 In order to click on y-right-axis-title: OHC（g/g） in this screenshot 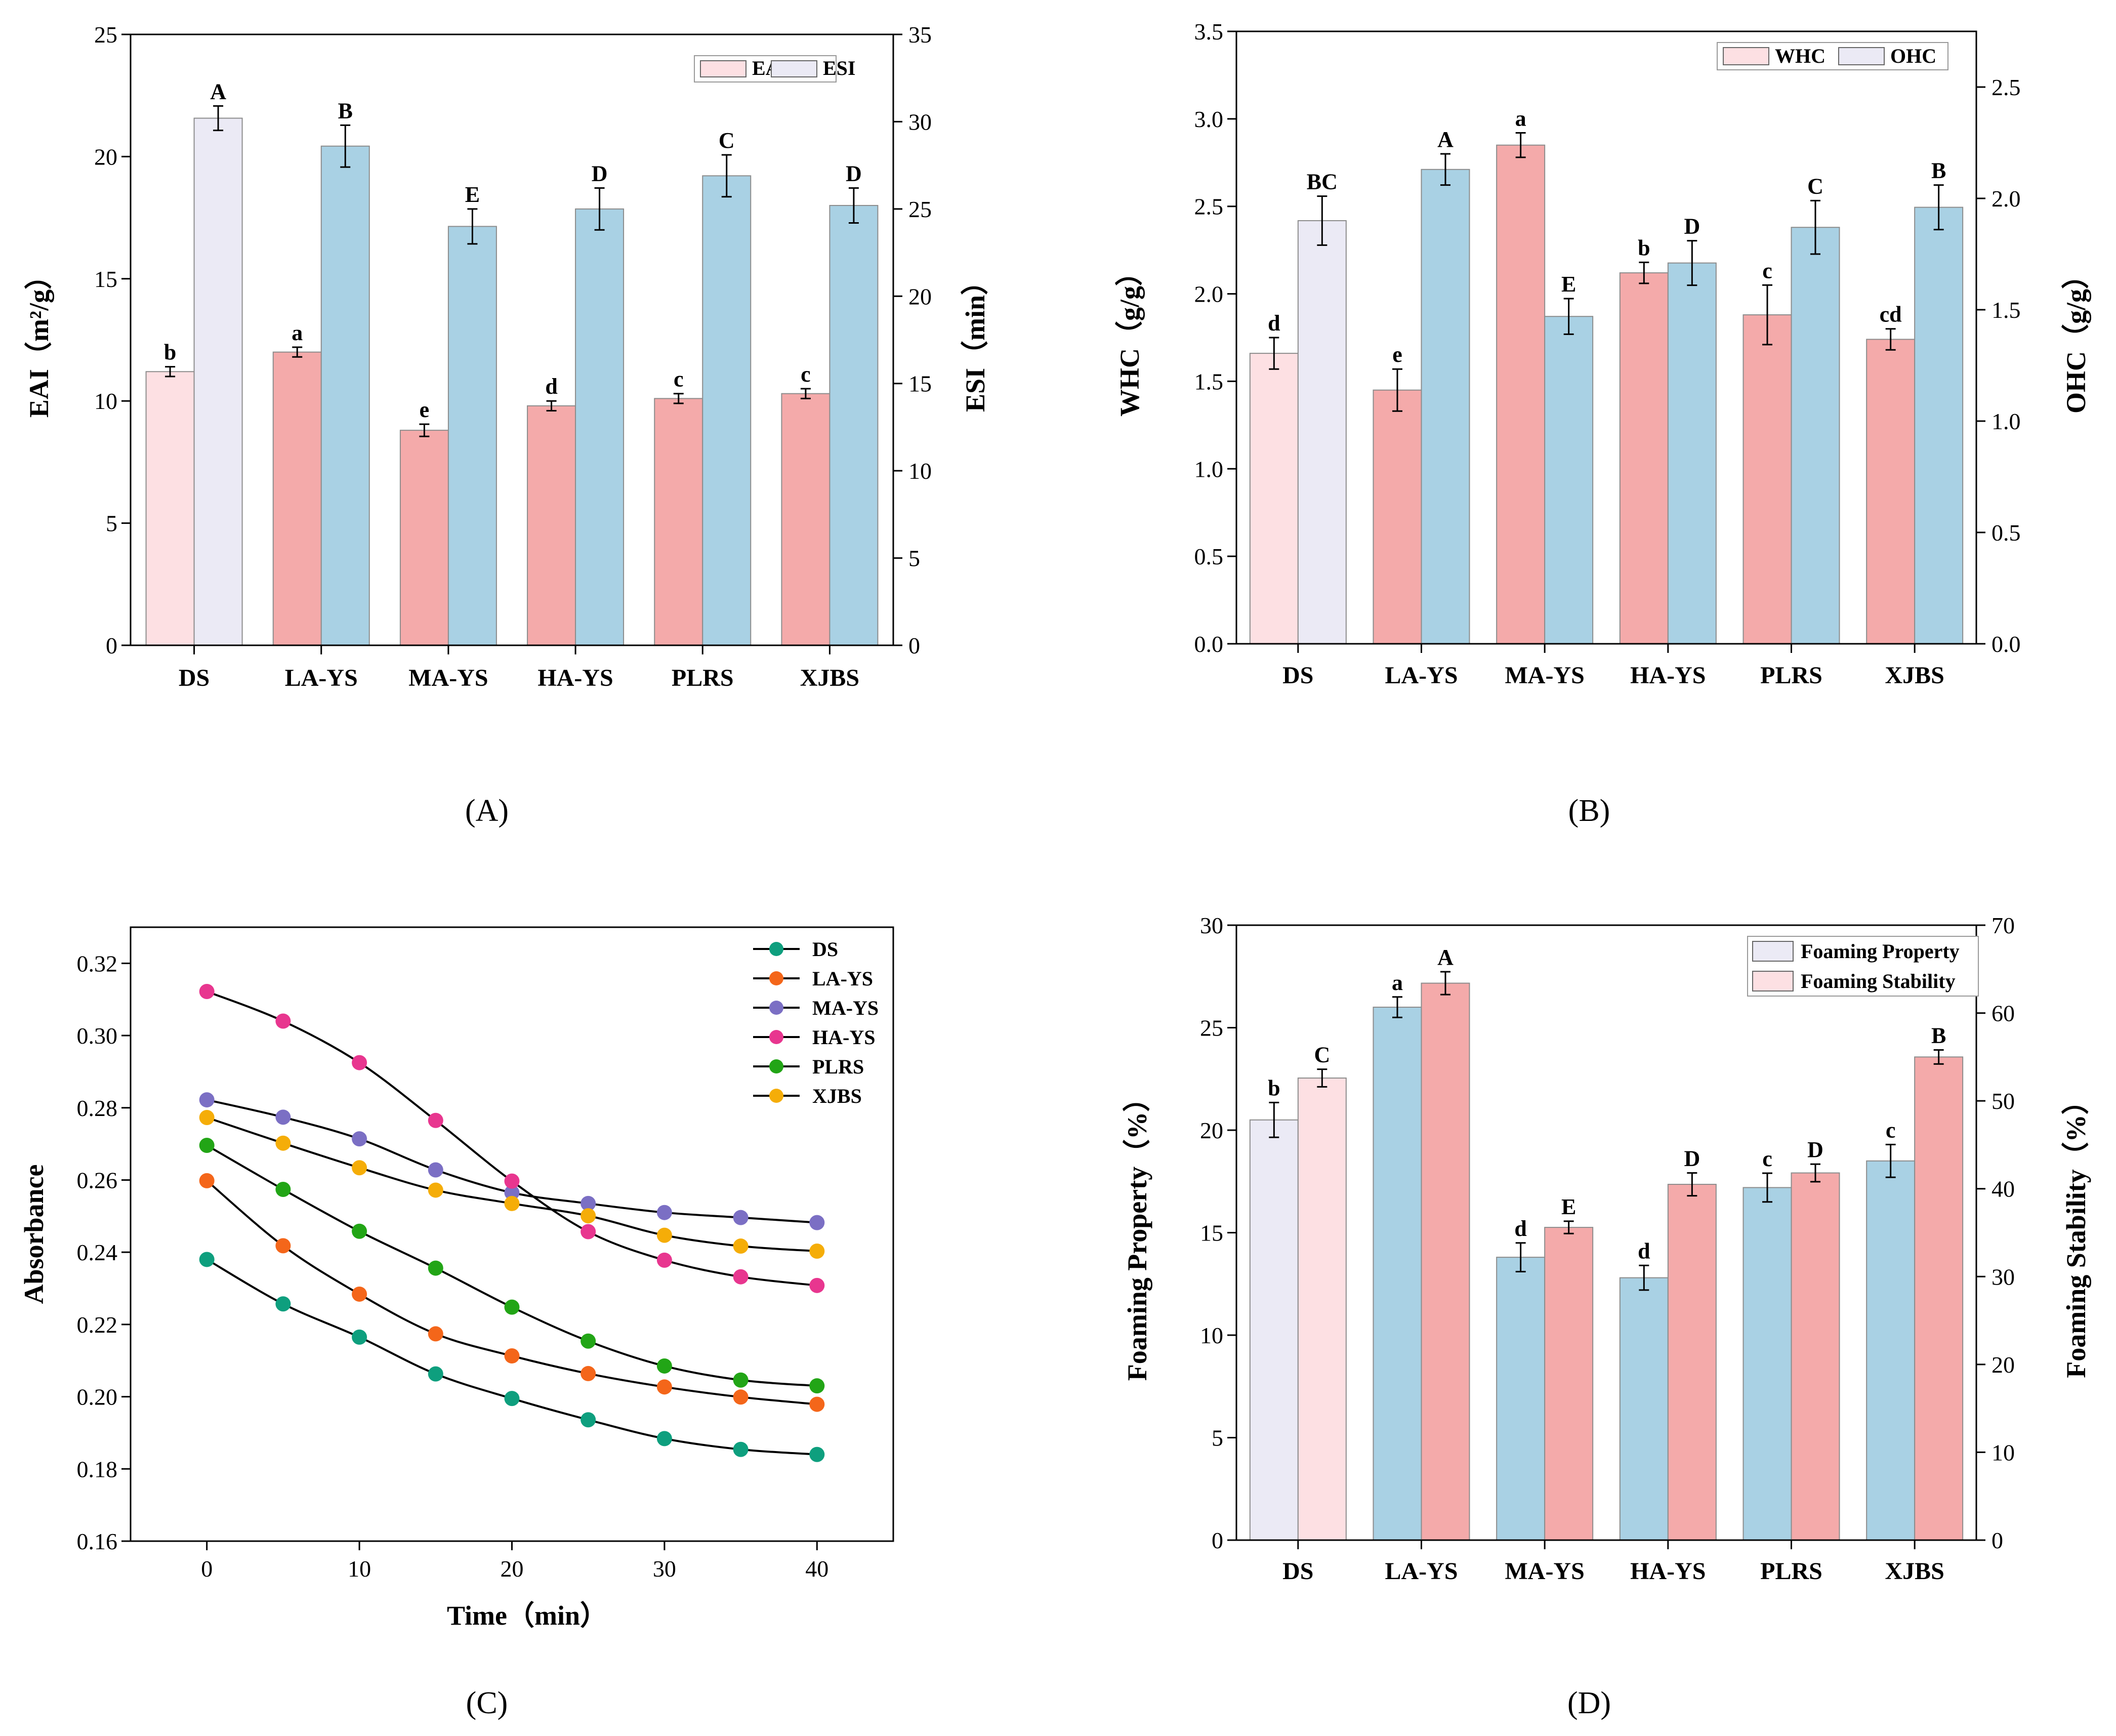, I will do `click(2076, 338)`.